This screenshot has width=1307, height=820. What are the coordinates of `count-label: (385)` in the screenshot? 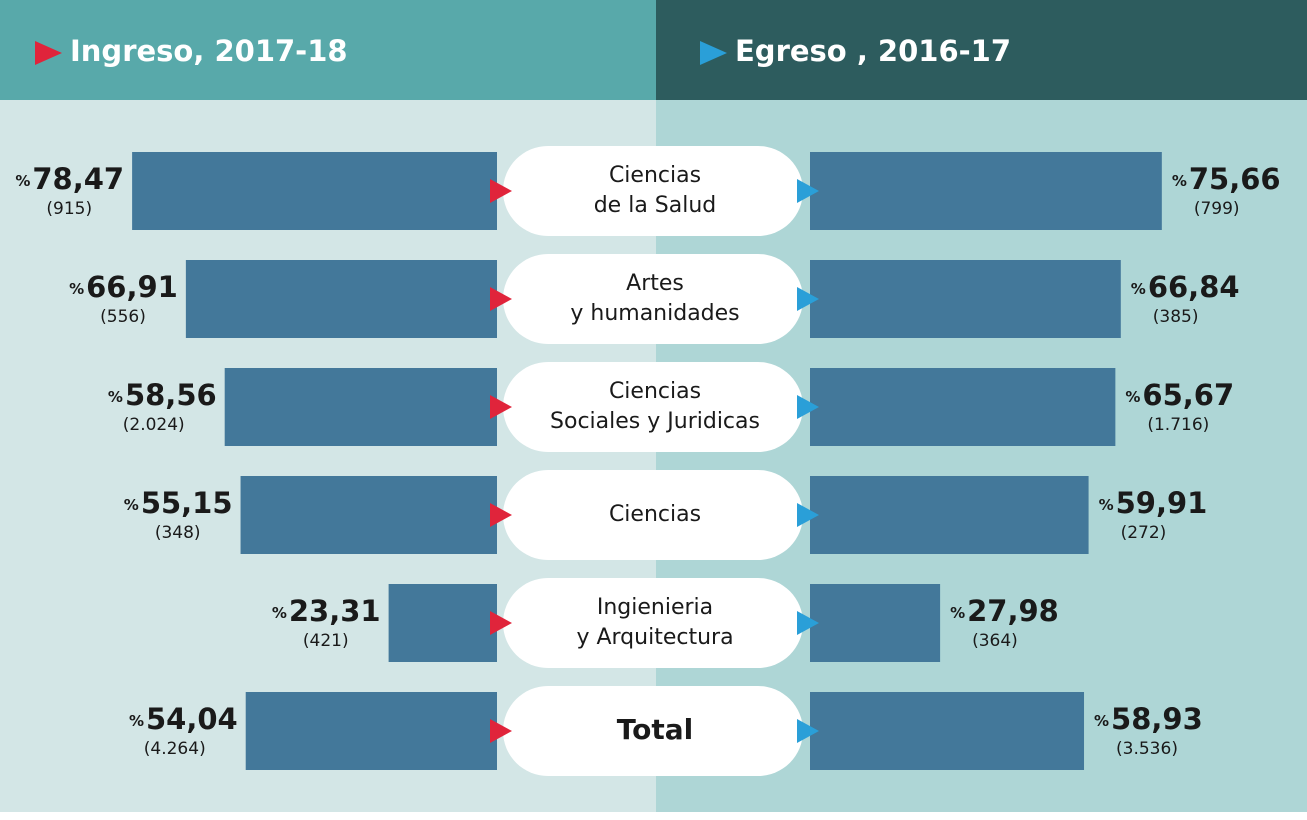 It's located at (1176, 317).